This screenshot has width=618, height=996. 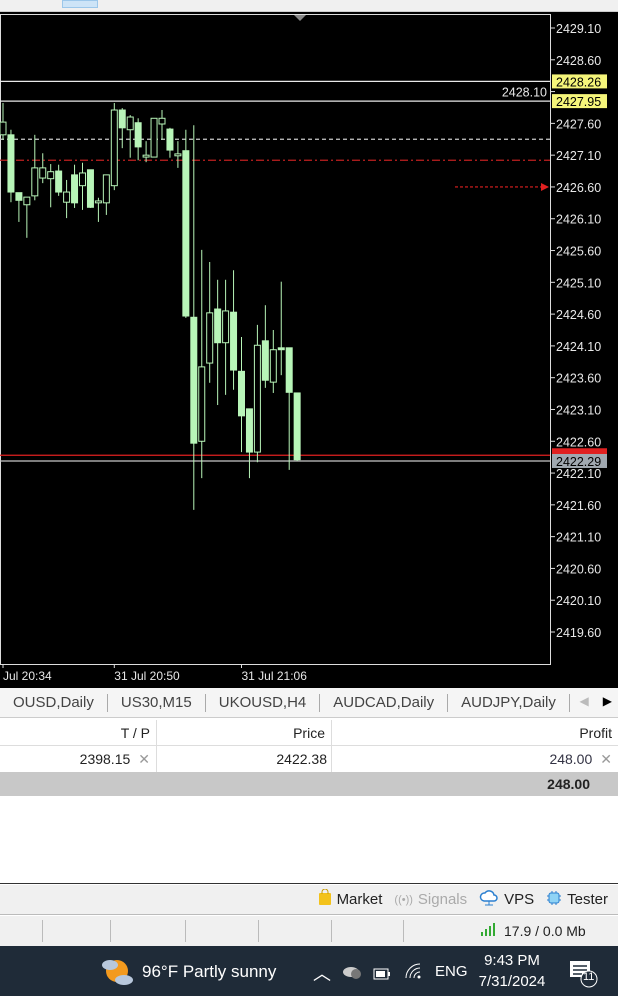 I want to click on tester-button: Tester, so click(x=577, y=900).